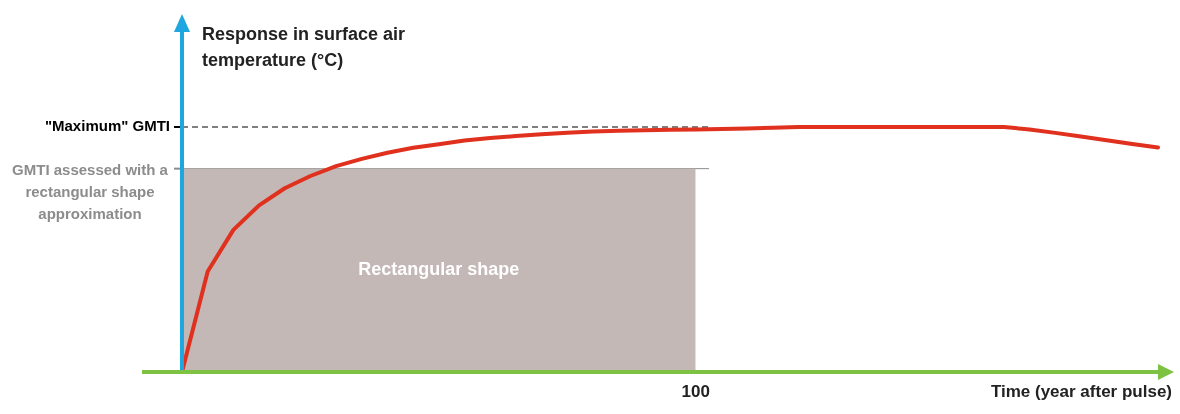 This screenshot has width=1180, height=414. Describe the element at coordinates (695, 392) in the screenshot. I see `text: 100` at that location.